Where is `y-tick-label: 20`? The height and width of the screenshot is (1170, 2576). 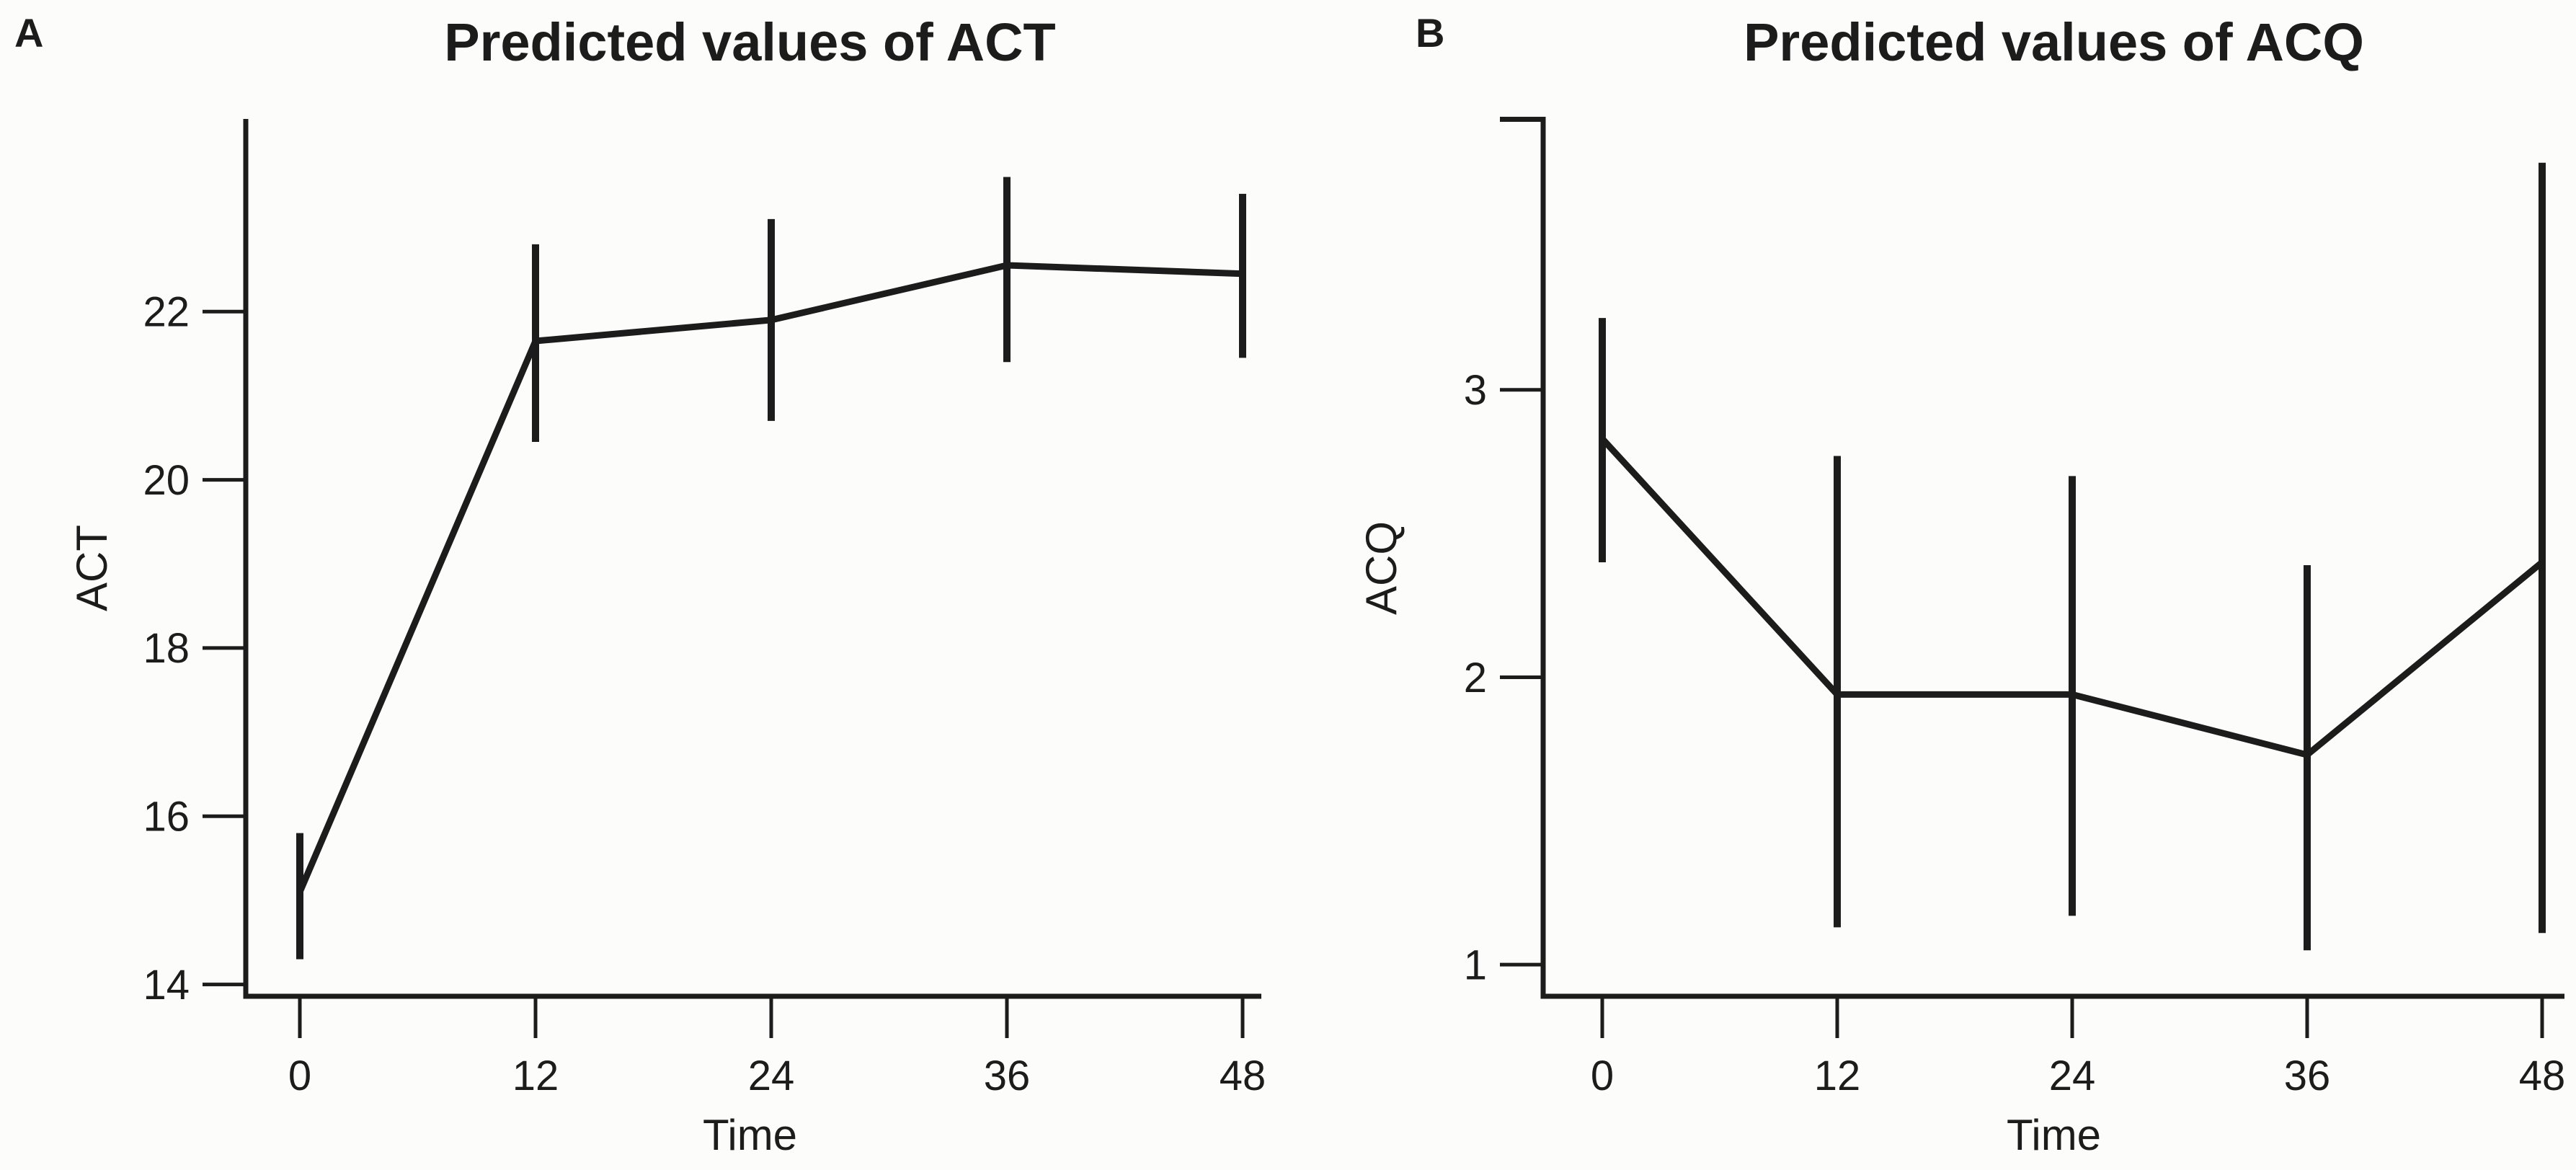
y-tick-label: 20 is located at coordinates (166, 480).